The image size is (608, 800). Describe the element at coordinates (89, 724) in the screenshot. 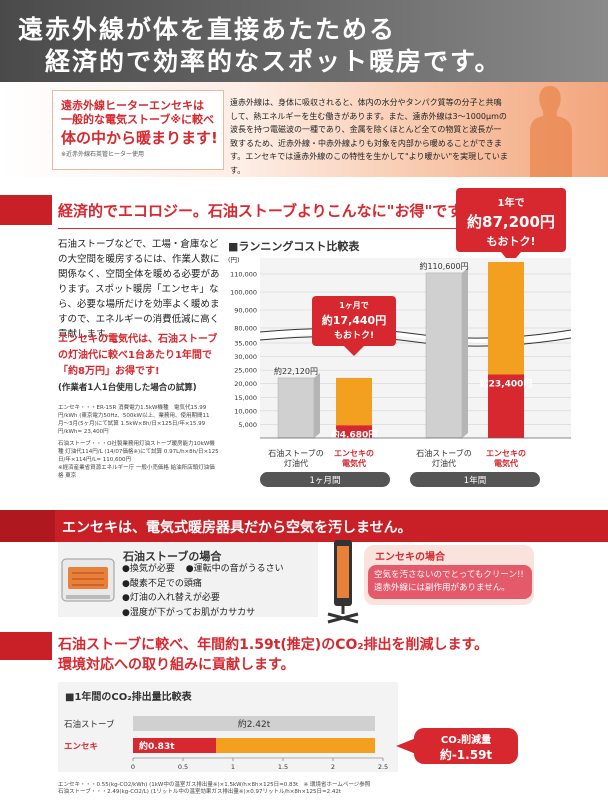

I see `co2-category-0: 石油ストーブ` at that location.